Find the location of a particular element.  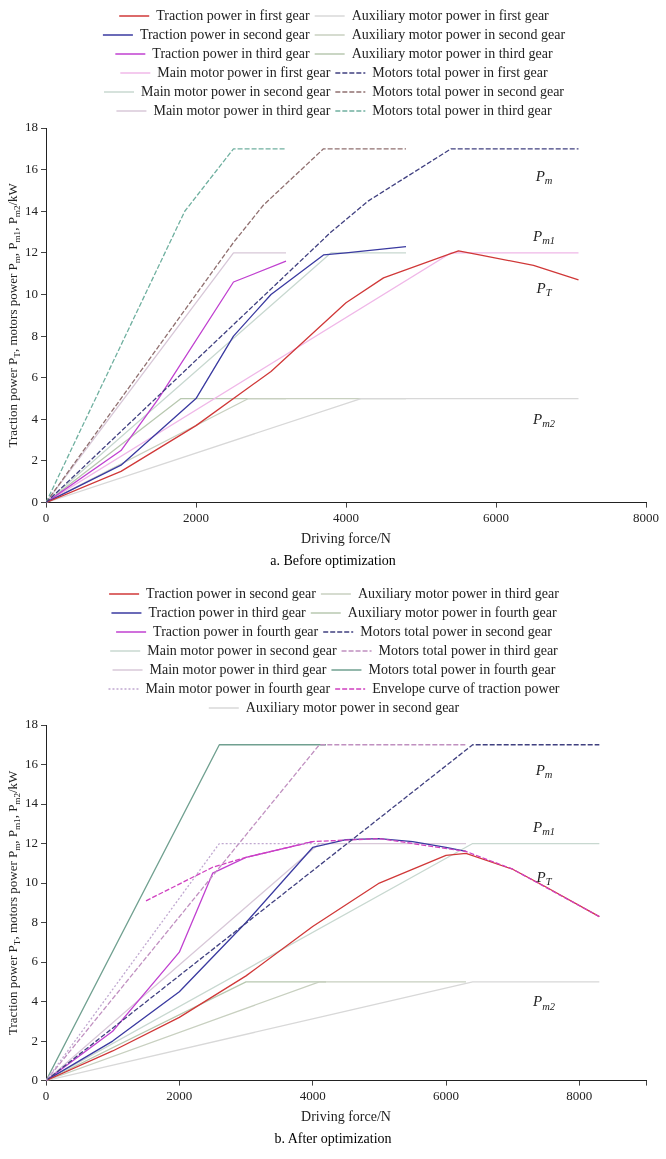

legend-label: Motors total power in first gear is located at coordinates (460, 72).